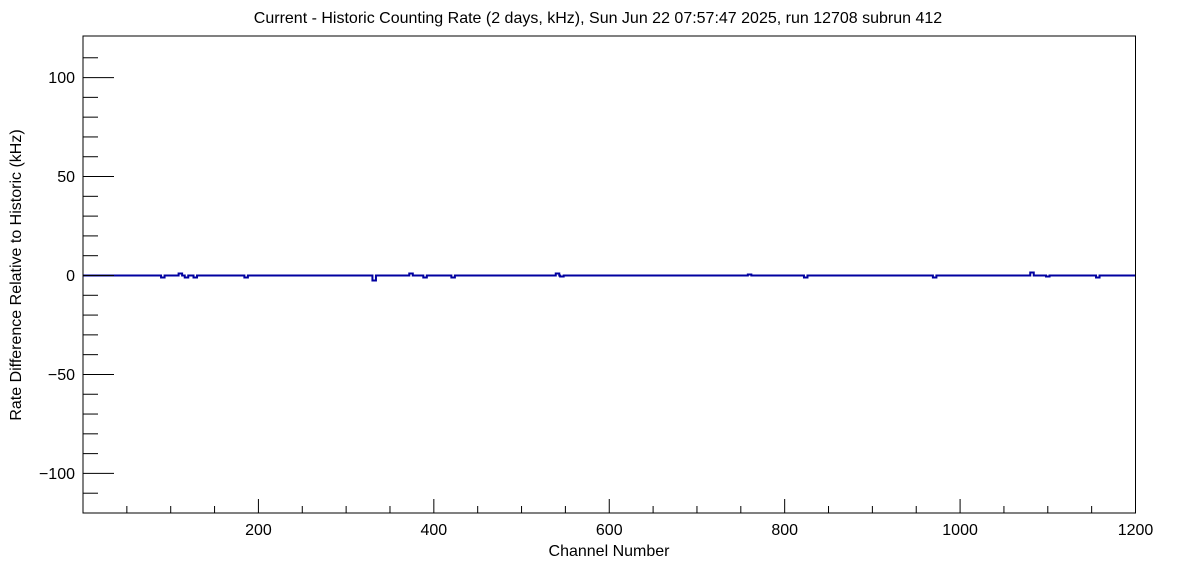 Image resolution: width=1196 pixels, height=572 pixels. Describe the element at coordinates (70, 276) in the screenshot. I see `y-tick-label: 0` at that location.